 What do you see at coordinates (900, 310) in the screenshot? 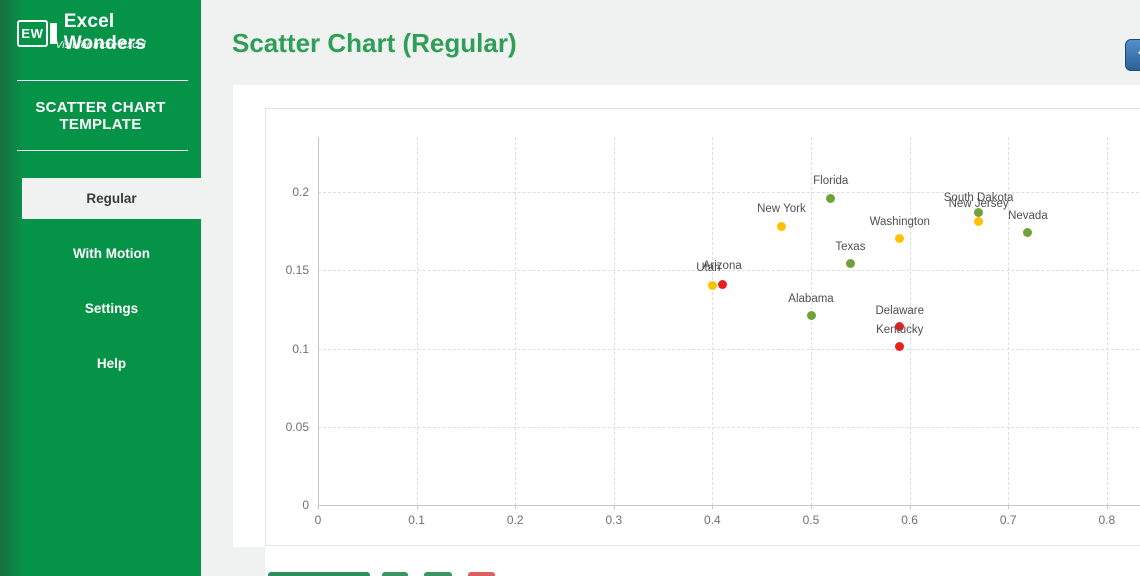
I see `data-point-label: Delaware` at bounding box center [900, 310].